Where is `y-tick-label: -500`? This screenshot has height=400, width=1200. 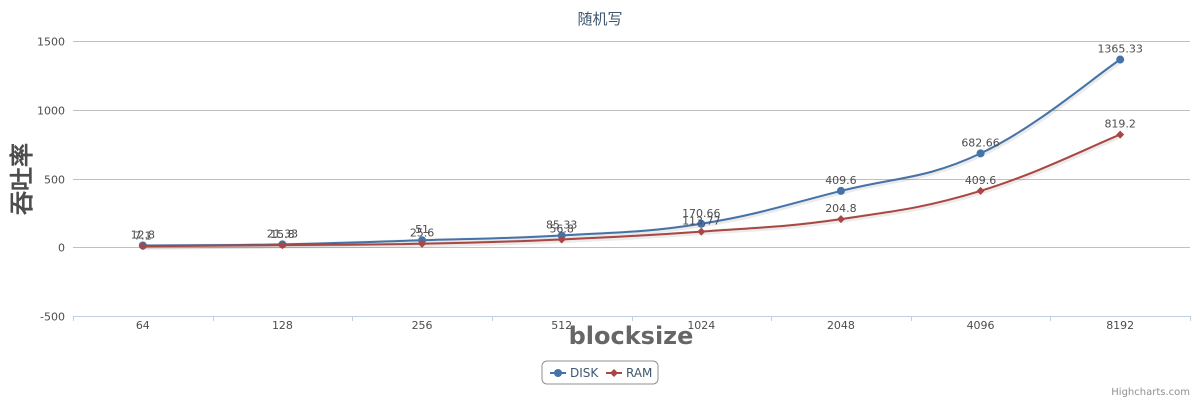 y-tick-label: -500 is located at coordinates (52, 317).